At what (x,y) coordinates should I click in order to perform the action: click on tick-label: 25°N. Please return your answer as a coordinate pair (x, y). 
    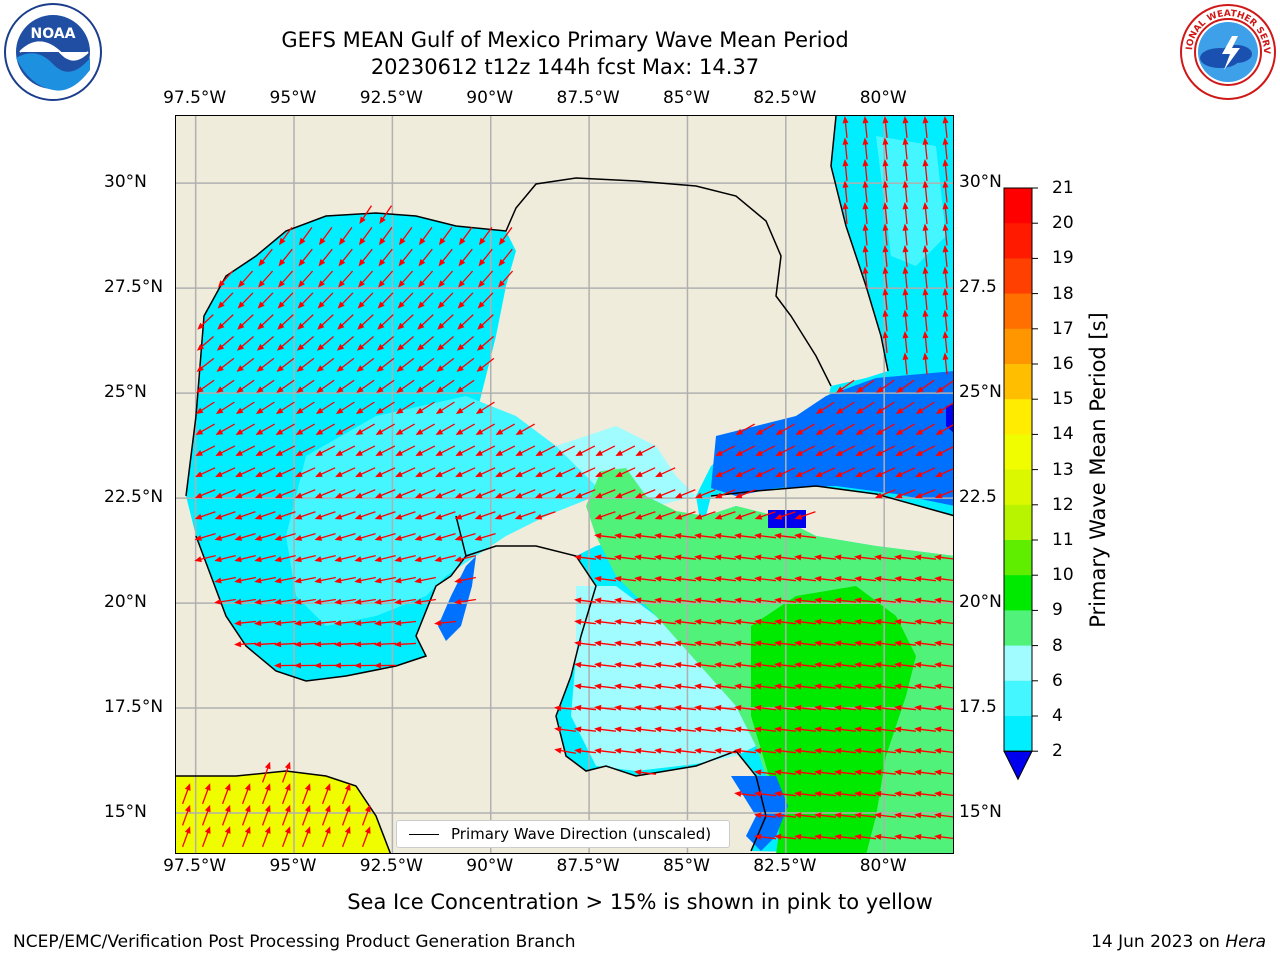
    Looking at the image, I should click on (125, 392).